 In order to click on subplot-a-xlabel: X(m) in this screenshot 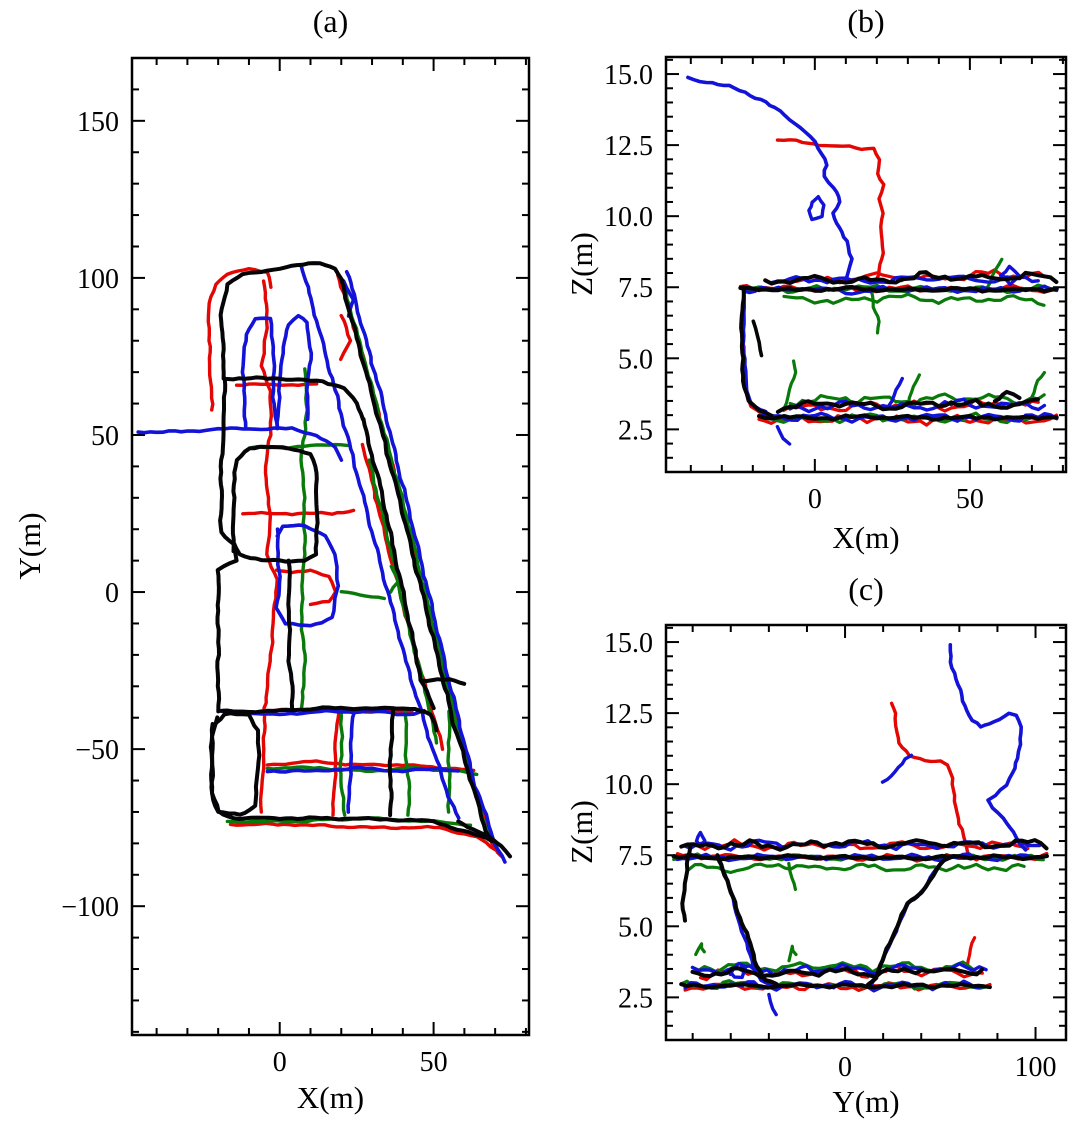, I will do `click(330, 1097)`.